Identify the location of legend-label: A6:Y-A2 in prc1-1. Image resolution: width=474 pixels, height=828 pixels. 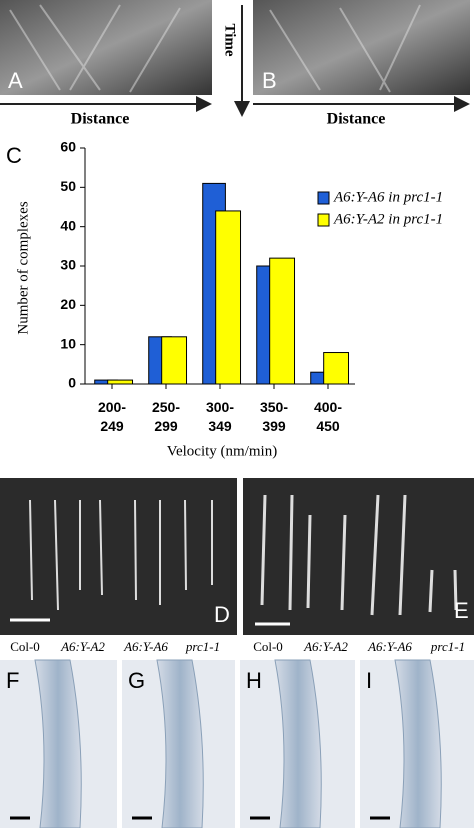
(388, 219).